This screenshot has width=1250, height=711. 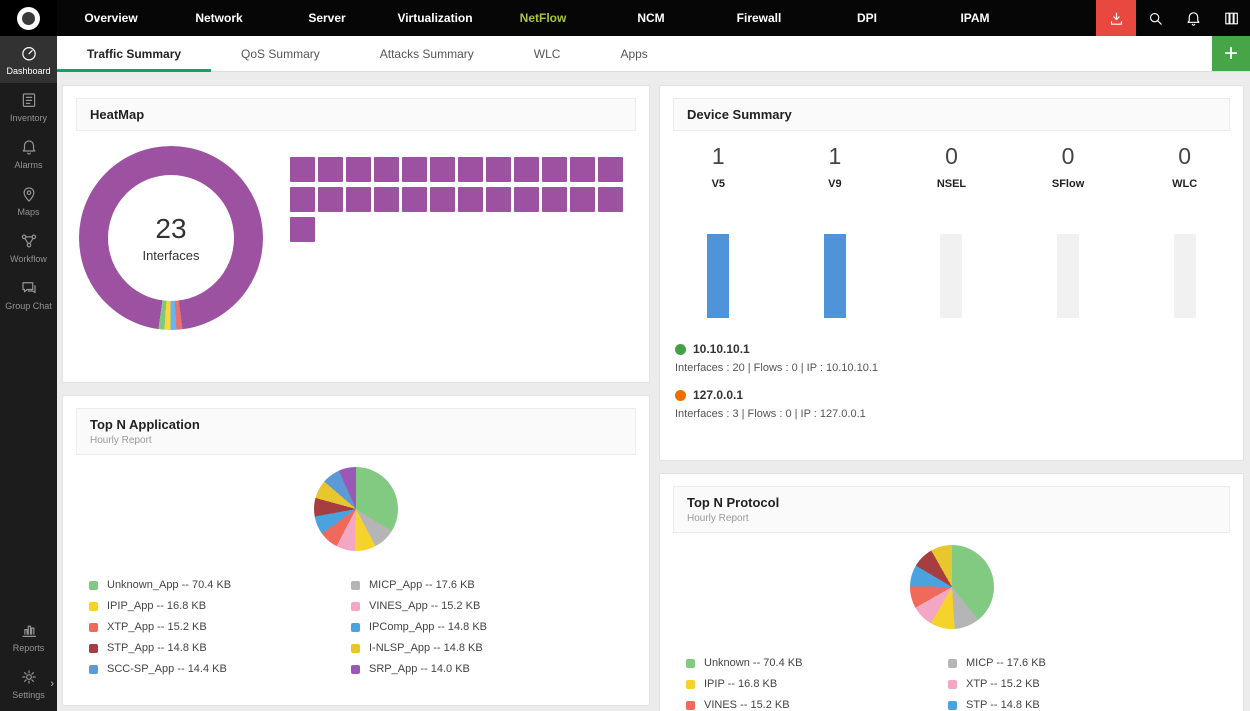 I want to click on legend-item: SCC-SP_App -- 14.4 KB, so click(x=220, y=669).